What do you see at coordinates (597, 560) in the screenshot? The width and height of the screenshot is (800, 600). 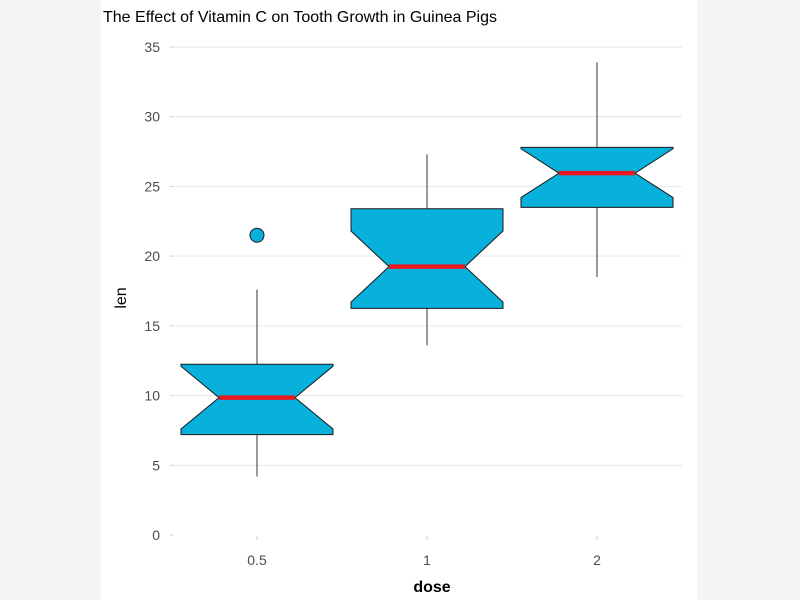 I see `x-tick-label-2: 2` at bounding box center [597, 560].